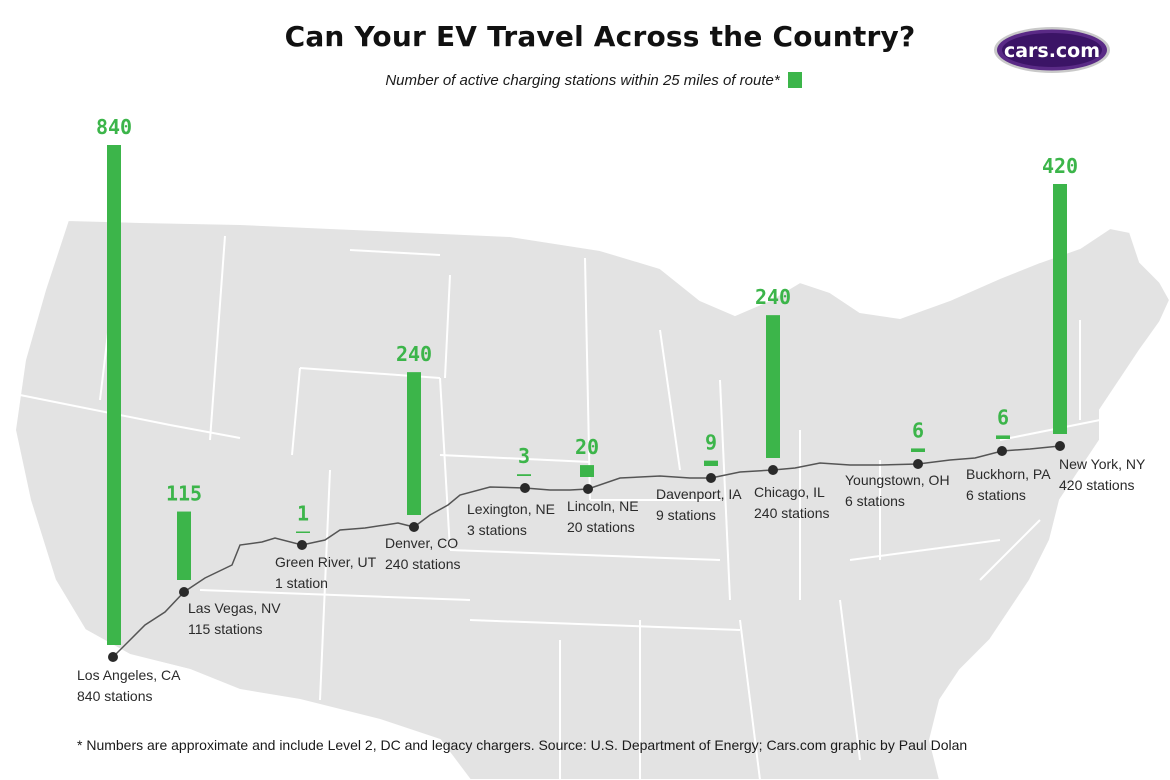  What do you see at coordinates (789, 492) in the screenshot?
I see `city-label-7: Chicago, IL` at bounding box center [789, 492].